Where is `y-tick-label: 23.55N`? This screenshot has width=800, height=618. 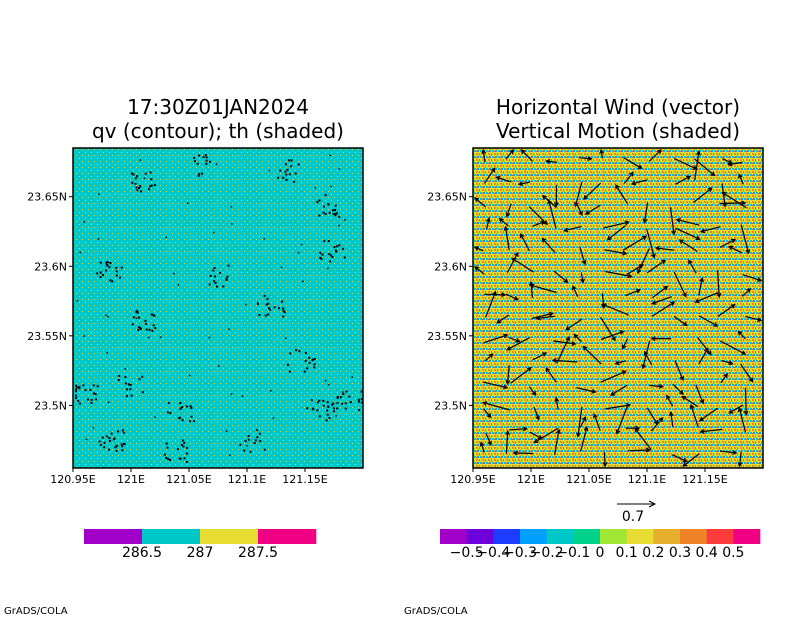
y-tick-label: 23.55N is located at coordinates (447, 336).